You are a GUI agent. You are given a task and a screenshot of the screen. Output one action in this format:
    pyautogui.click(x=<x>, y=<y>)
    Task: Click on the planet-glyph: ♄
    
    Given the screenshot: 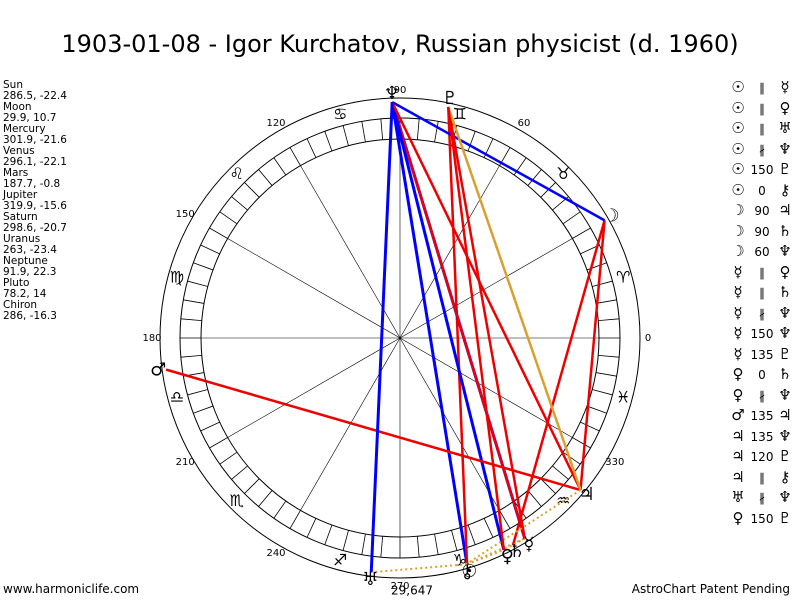 What is the action you would take?
    pyautogui.click(x=517, y=551)
    